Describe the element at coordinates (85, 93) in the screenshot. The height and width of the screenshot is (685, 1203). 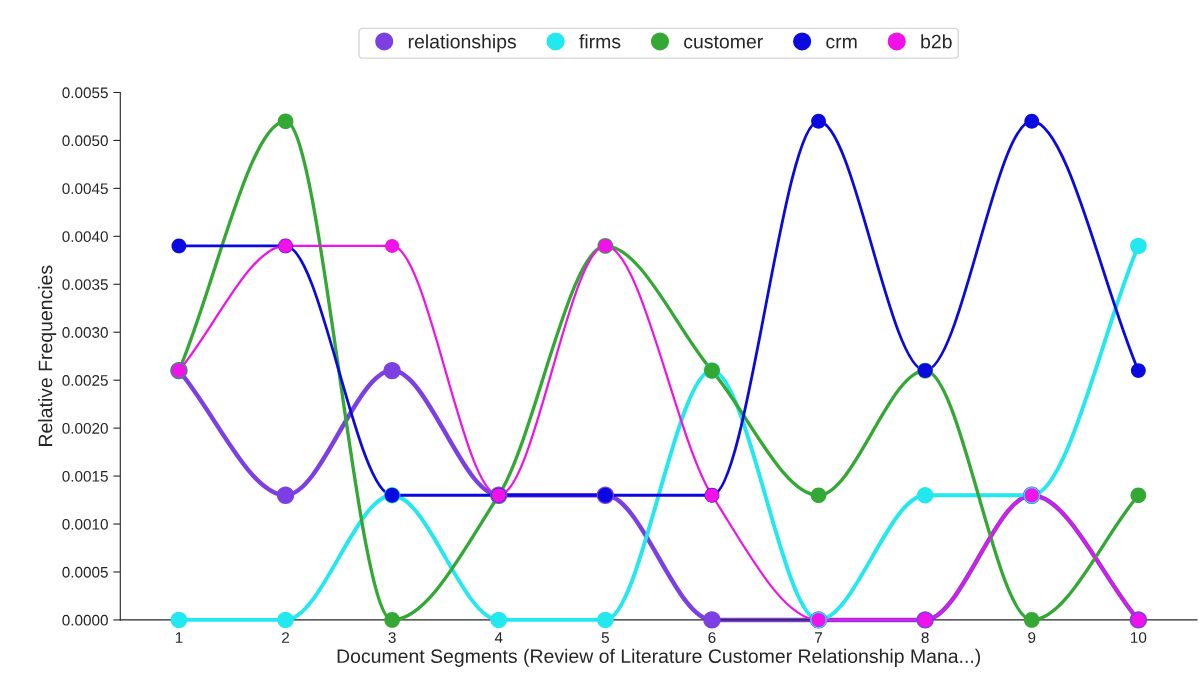
I see `y-tick-label: 0.0055` at that location.